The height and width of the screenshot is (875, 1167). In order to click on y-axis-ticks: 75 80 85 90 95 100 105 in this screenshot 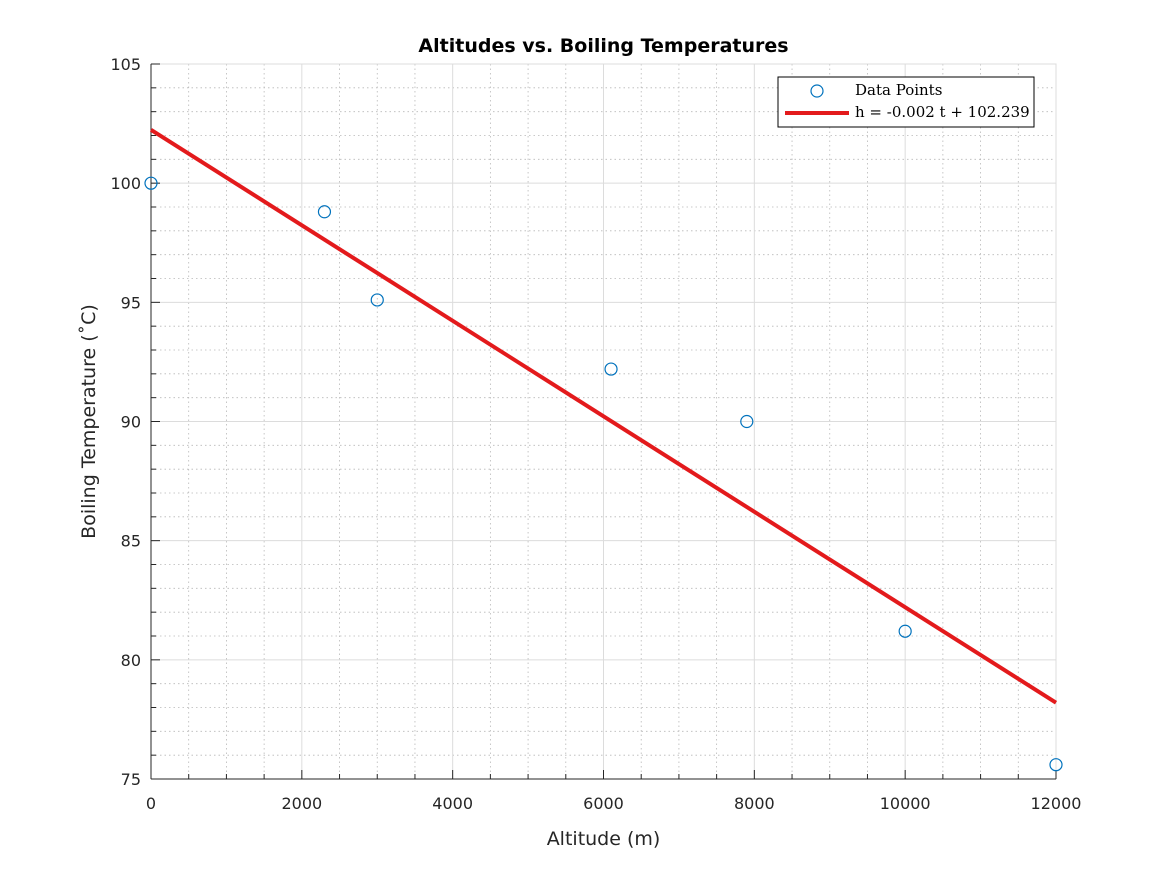, I will do `click(135, 422)`.